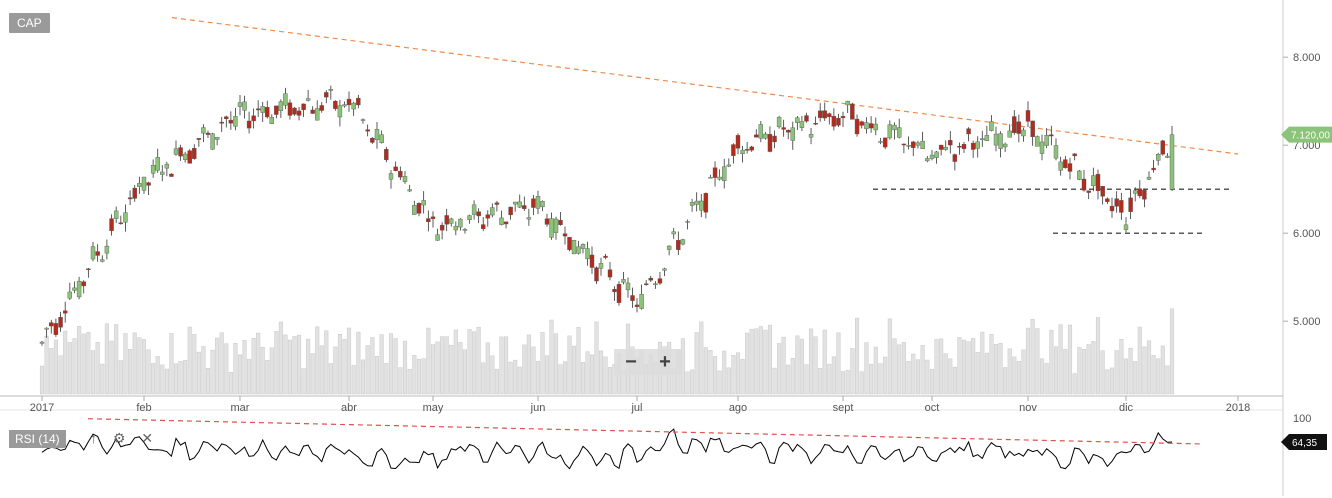  Describe the element at coordinates (93, 438) in the screenshot. I see `arrow-up-icon: ↑` at that location.